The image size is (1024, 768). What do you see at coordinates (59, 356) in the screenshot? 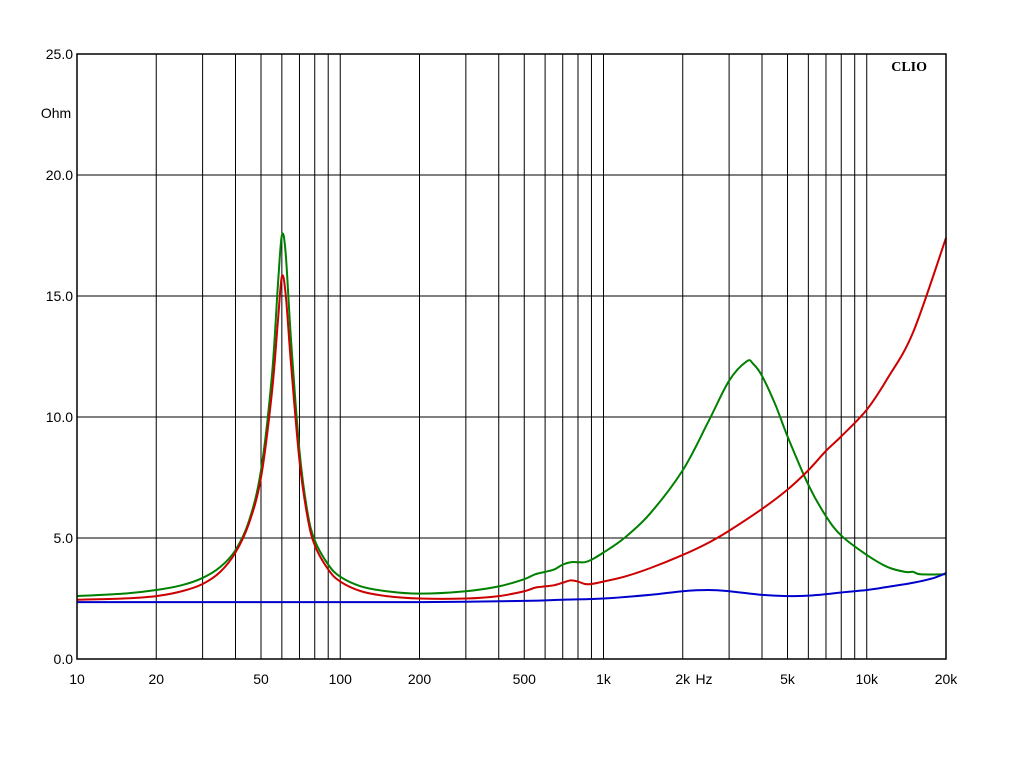
I see `y-tick-labels: 0.0 5.0 10.0 15.0 20.0 25.0` at bounding box center [59, 356].